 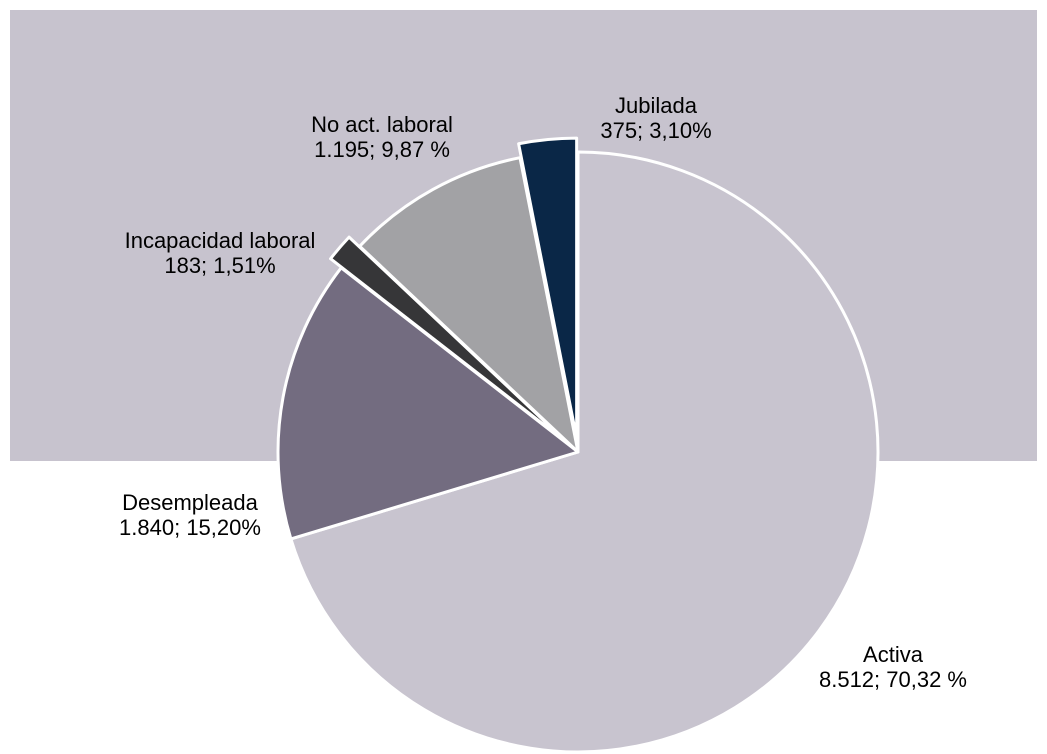 What do you see at coordinates (190, 502) in the screenshot?
I see `slice-label-name: Desempleada` at bounding box center [190, 502].